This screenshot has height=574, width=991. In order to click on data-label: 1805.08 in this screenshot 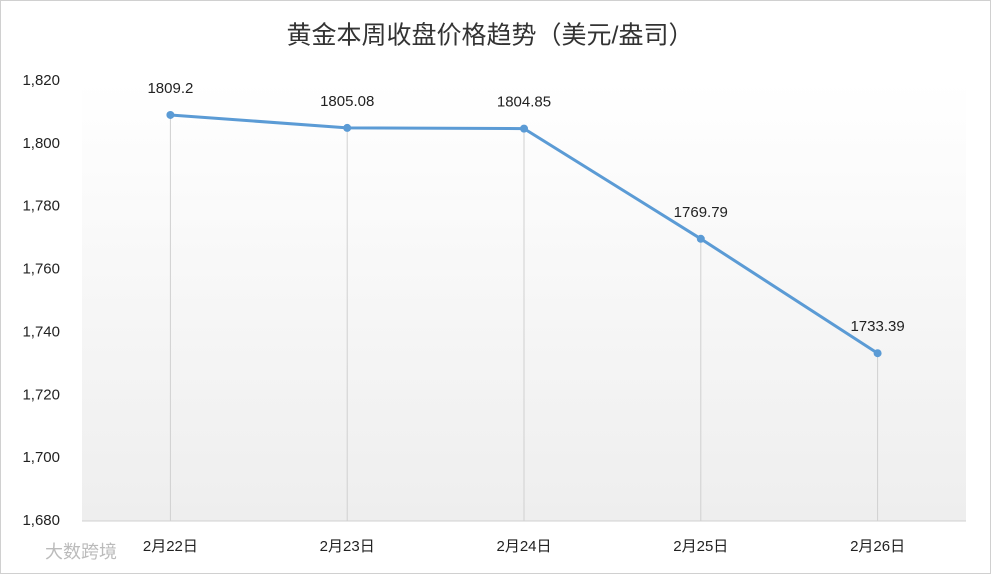, I will do `click(347, 101)`.